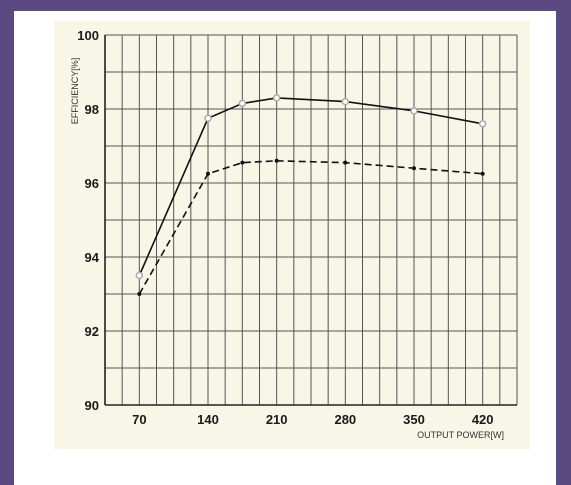 This screenshot has width=571, height=485. I want to click on x-tick-label: 350, so click(414, 419).